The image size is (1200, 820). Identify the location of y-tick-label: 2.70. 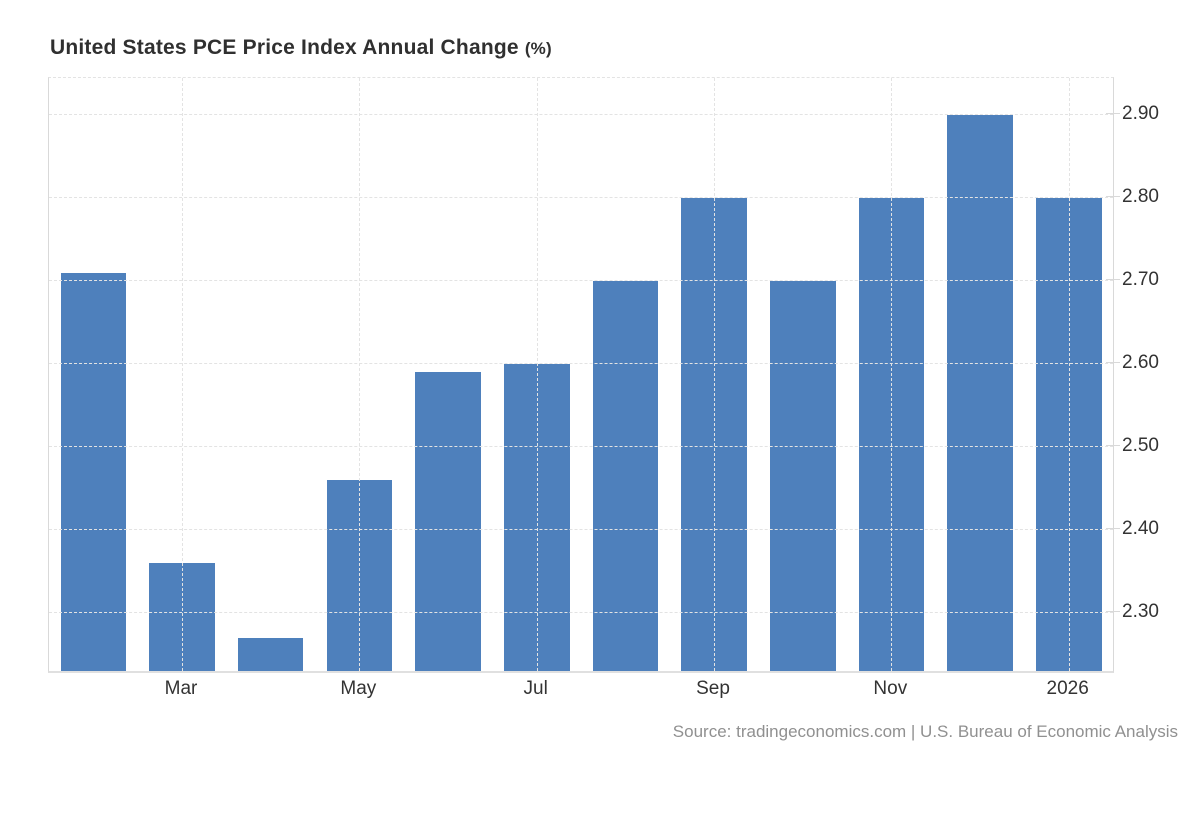
(1140, 280).